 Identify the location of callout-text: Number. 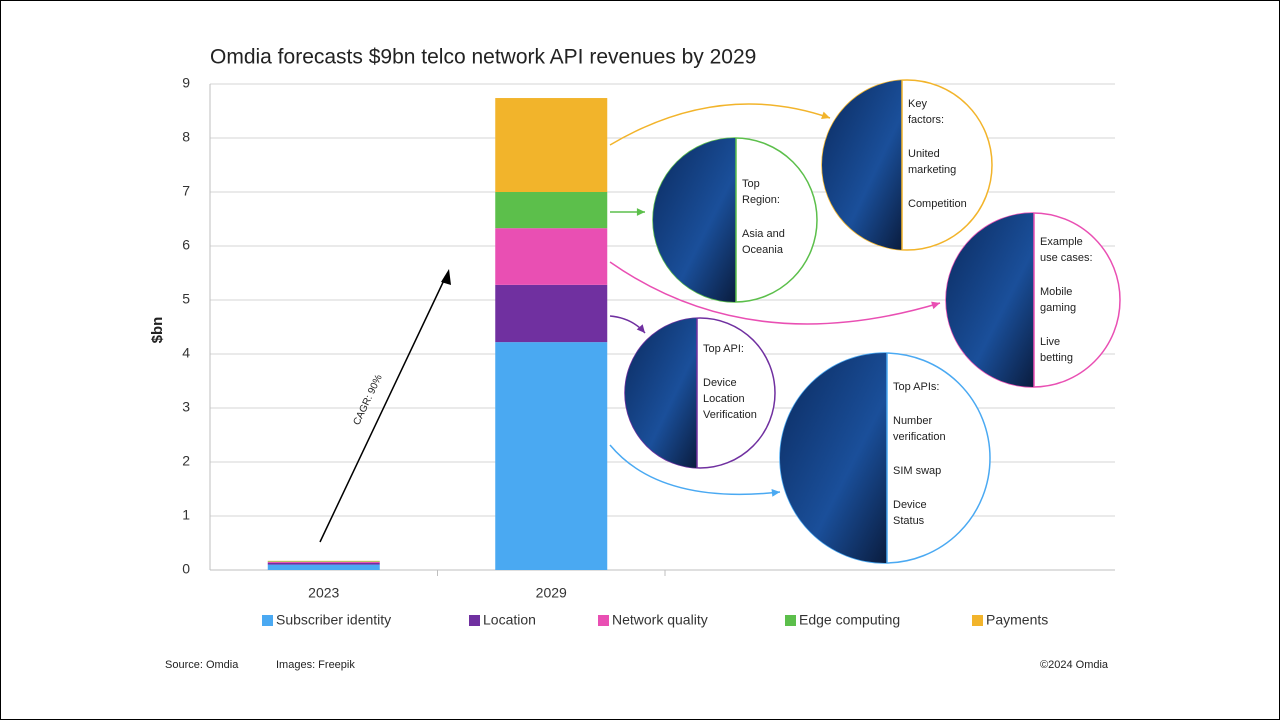
(912, 421).